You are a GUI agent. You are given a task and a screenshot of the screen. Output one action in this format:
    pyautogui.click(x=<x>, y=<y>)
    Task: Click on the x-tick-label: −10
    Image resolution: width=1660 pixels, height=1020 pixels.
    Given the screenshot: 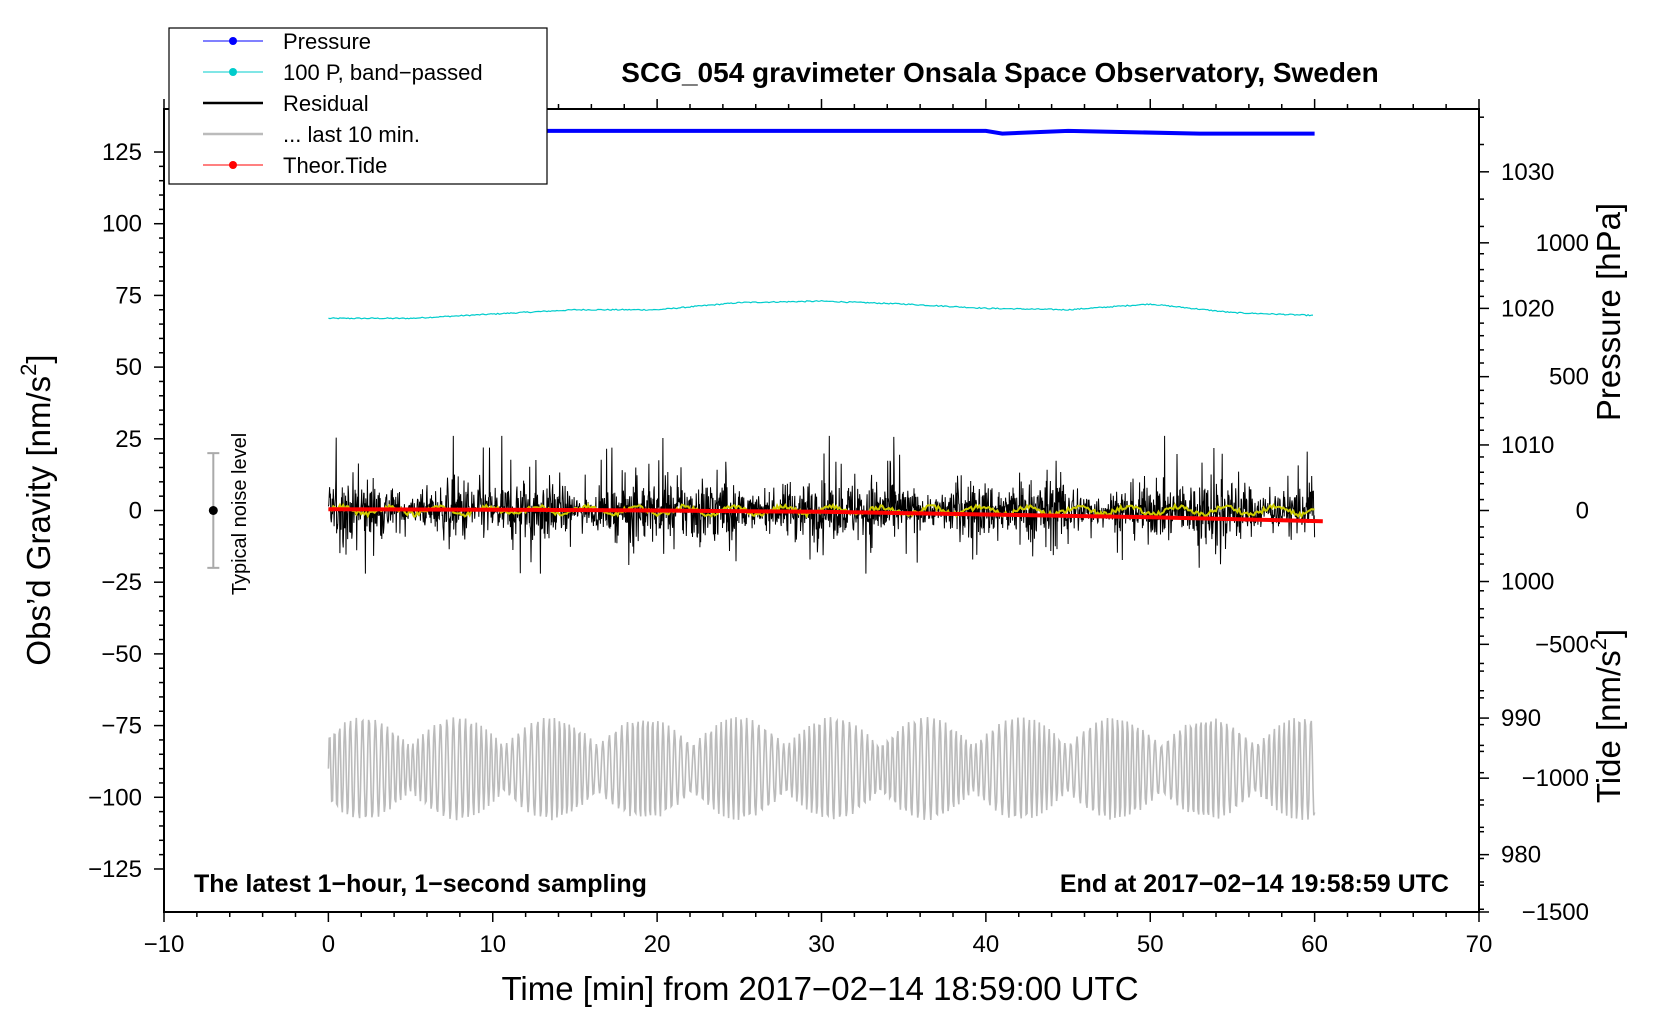 What is the action you would take?
    pyautogui.click(x=164, y=944)
    